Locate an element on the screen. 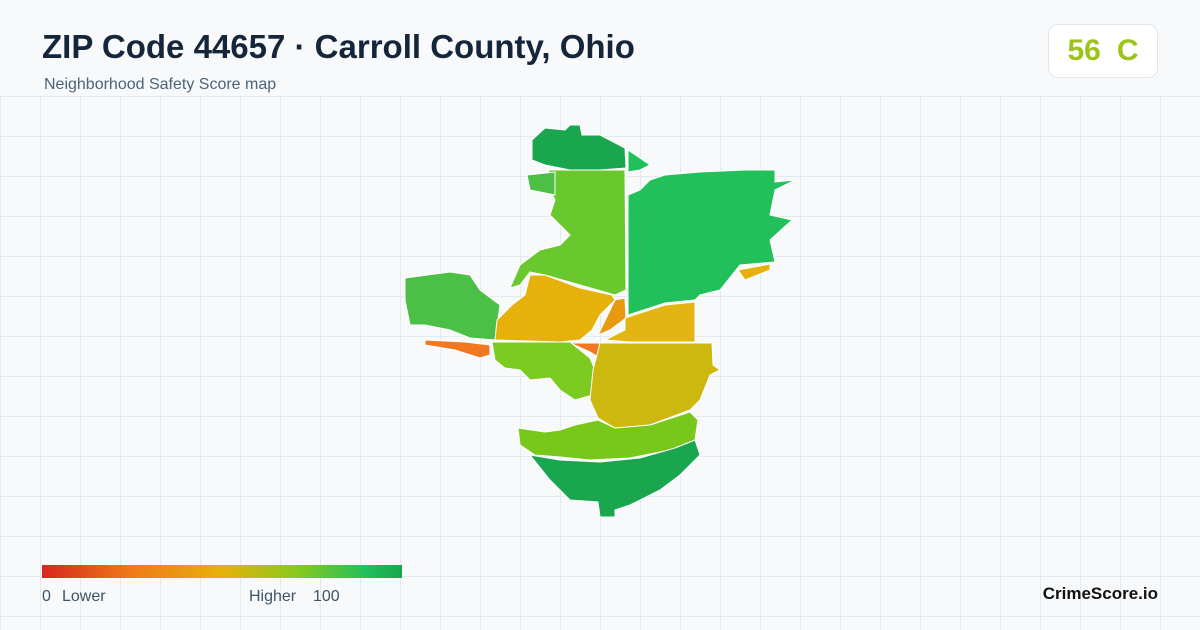 The width and height of the screenshot is (1200, 630). legend-min: 0 is located at coordinates (46, 596).